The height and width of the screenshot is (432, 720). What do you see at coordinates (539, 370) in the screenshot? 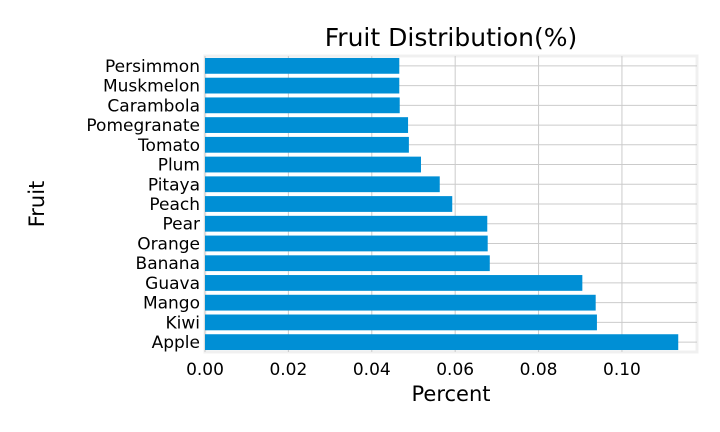
I see `x-tick-label: 0.08` at bounding box center [539, 370].